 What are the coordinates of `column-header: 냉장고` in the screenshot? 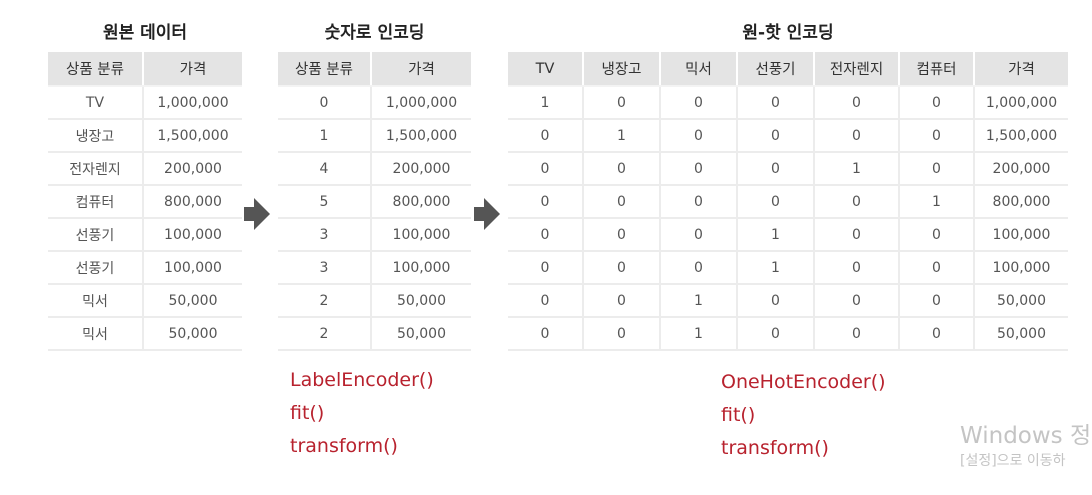 It's located at (622, 69).